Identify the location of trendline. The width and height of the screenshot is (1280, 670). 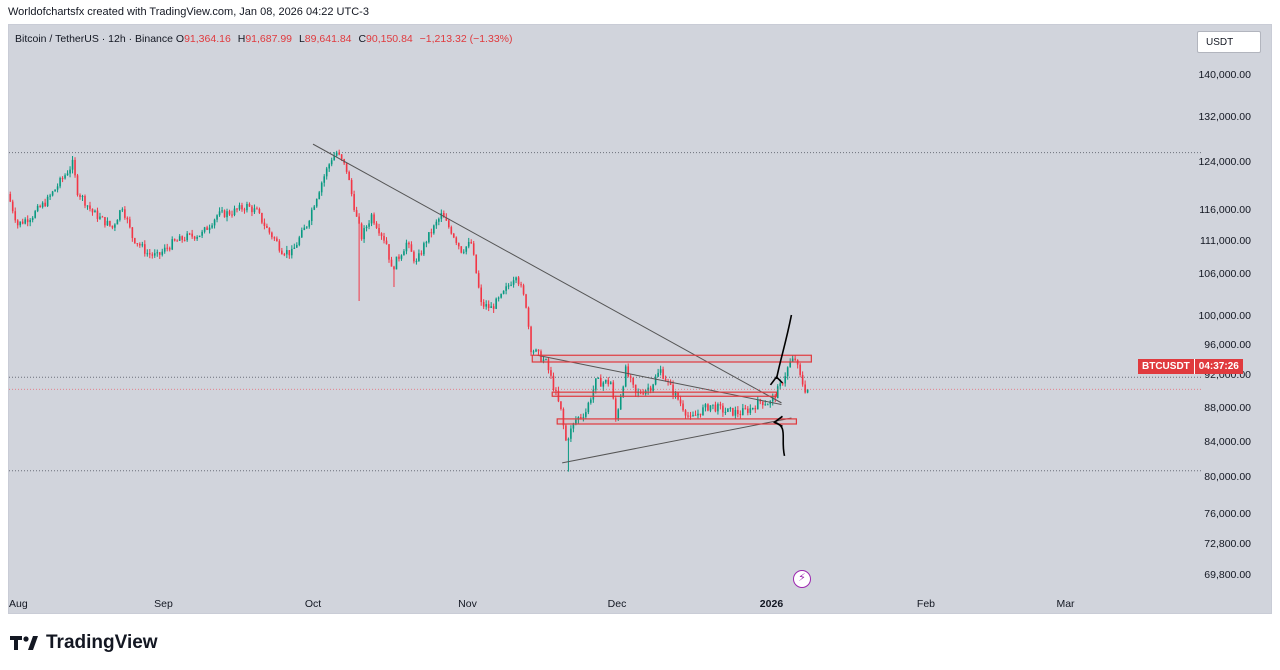
(547, 273).